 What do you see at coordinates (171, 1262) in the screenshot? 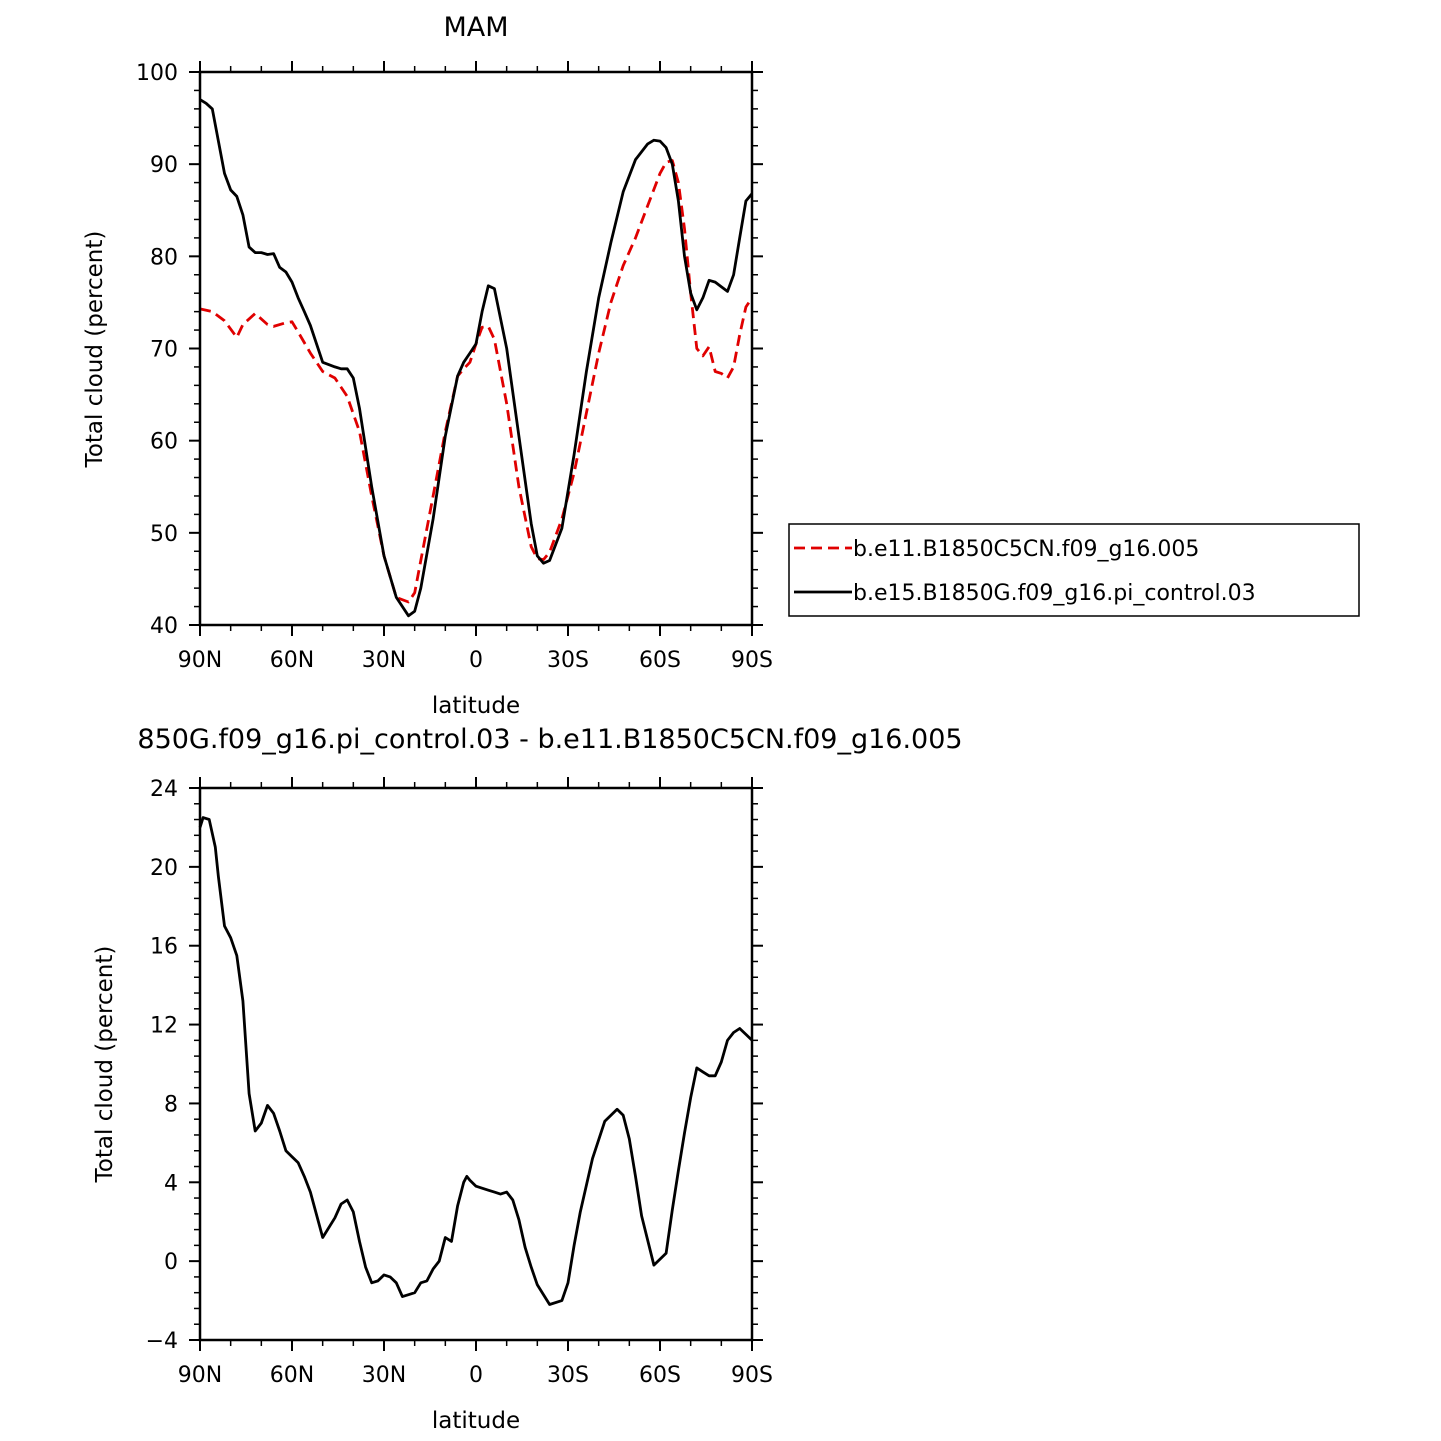
I see `bottom-plot-y-tick-label: 0` at bounding box center [171, 1262].